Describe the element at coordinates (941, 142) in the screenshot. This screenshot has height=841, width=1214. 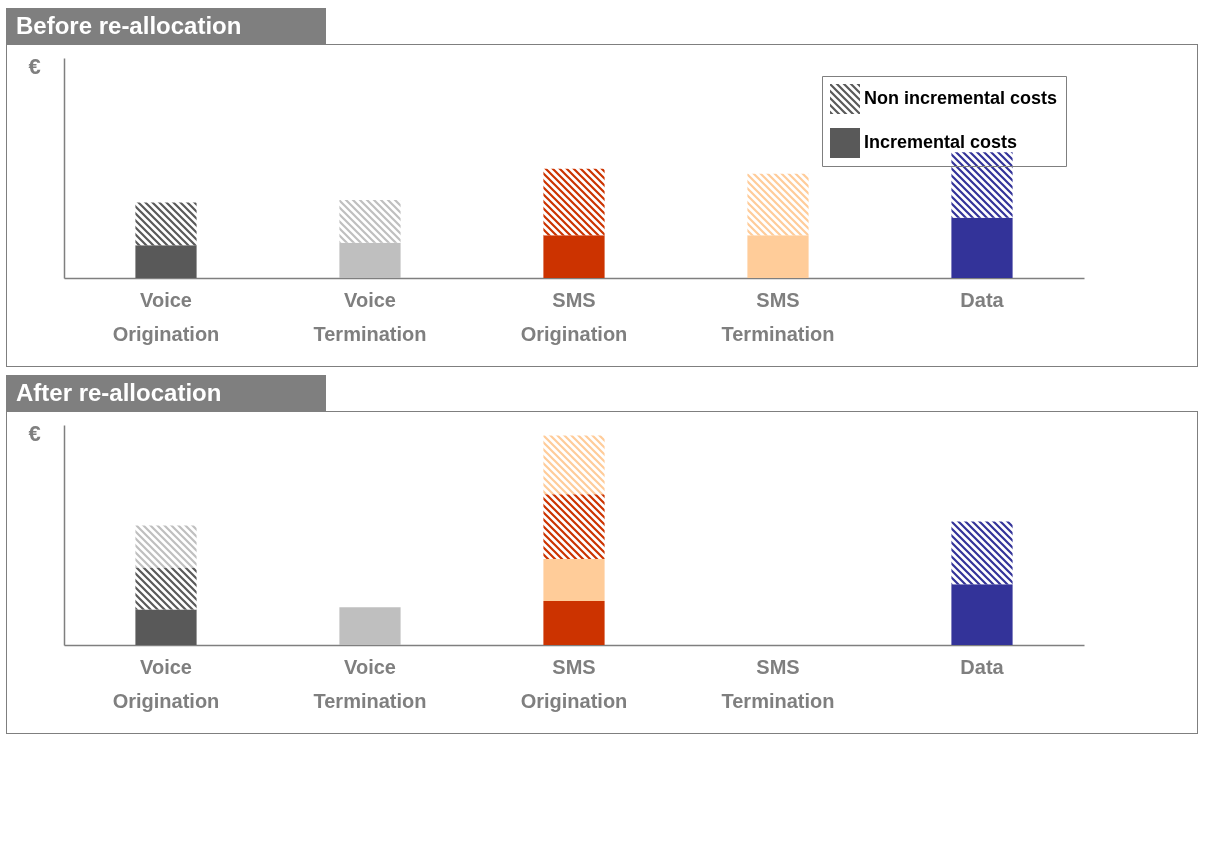
I see `legend-label: Incremental costs` at that location.